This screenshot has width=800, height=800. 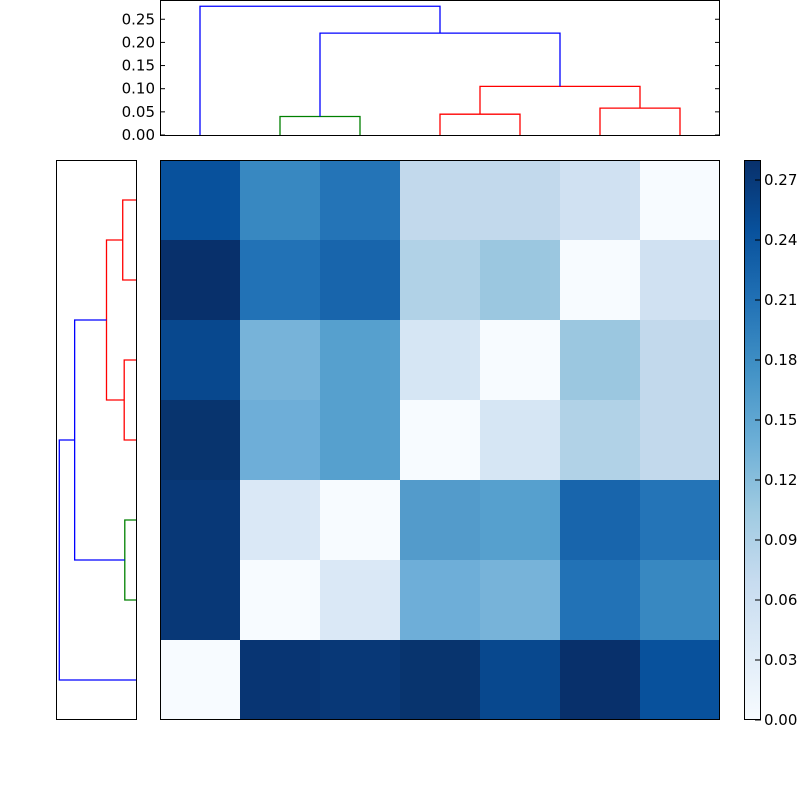 I want to click on colorbar: 0.00 0.03 0.06 0.09 0.12 0.15 0.18 0.21 0.24 0.27, so click(x=770, y=444).